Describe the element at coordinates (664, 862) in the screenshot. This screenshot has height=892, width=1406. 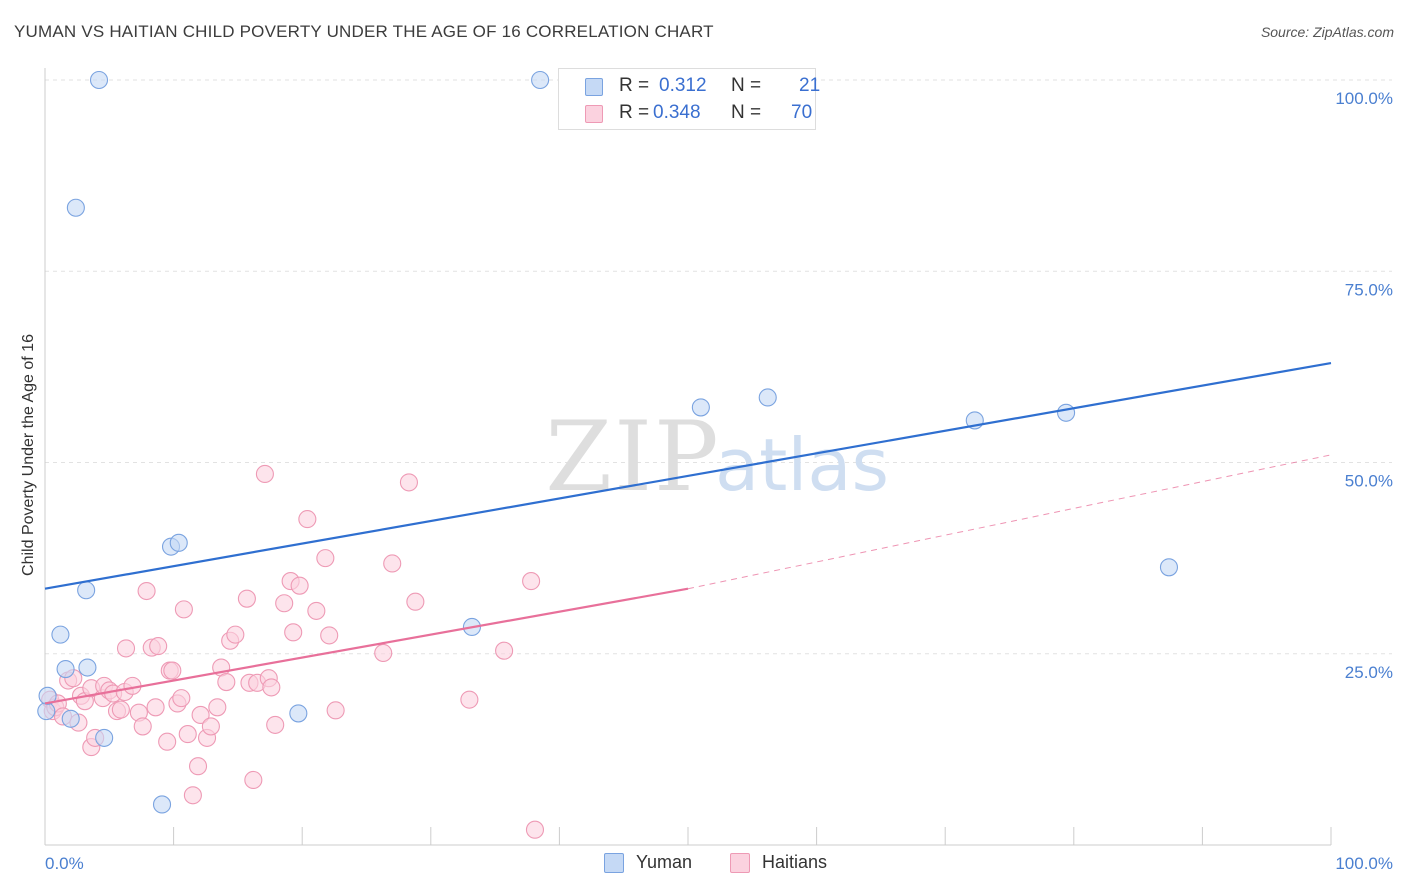
I see `yuman-legend-label: Yuman` at that location.